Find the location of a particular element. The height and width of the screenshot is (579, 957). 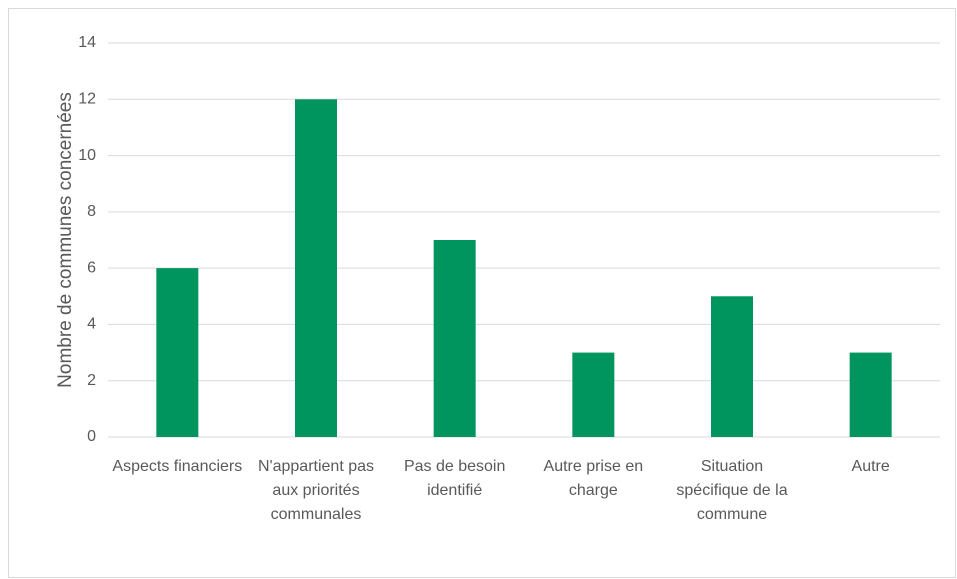

y-tick-label: 4 is located at coordinates (91, 324).